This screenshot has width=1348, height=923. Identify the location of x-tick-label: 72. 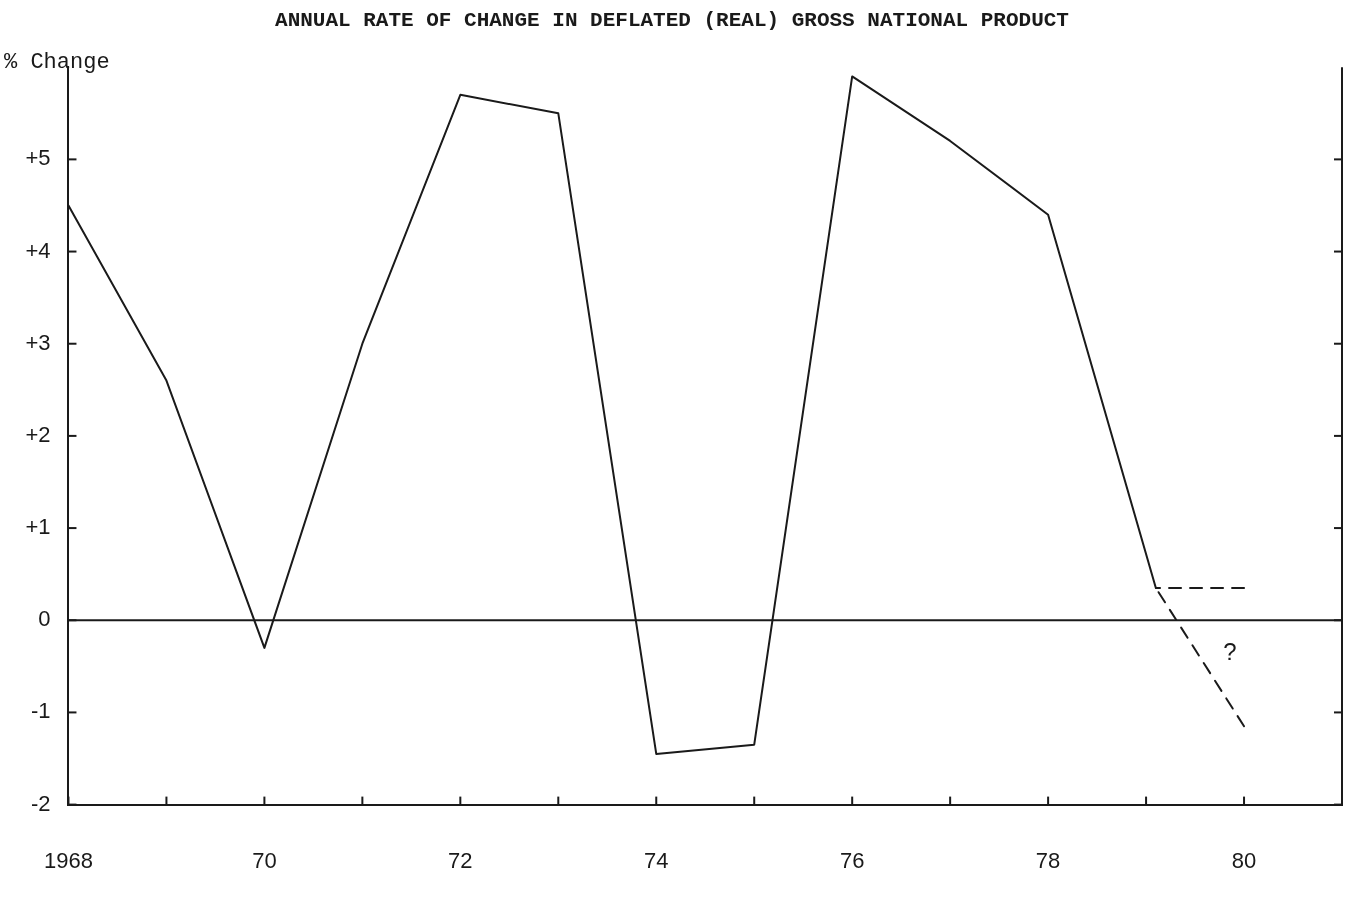
(460, 860).